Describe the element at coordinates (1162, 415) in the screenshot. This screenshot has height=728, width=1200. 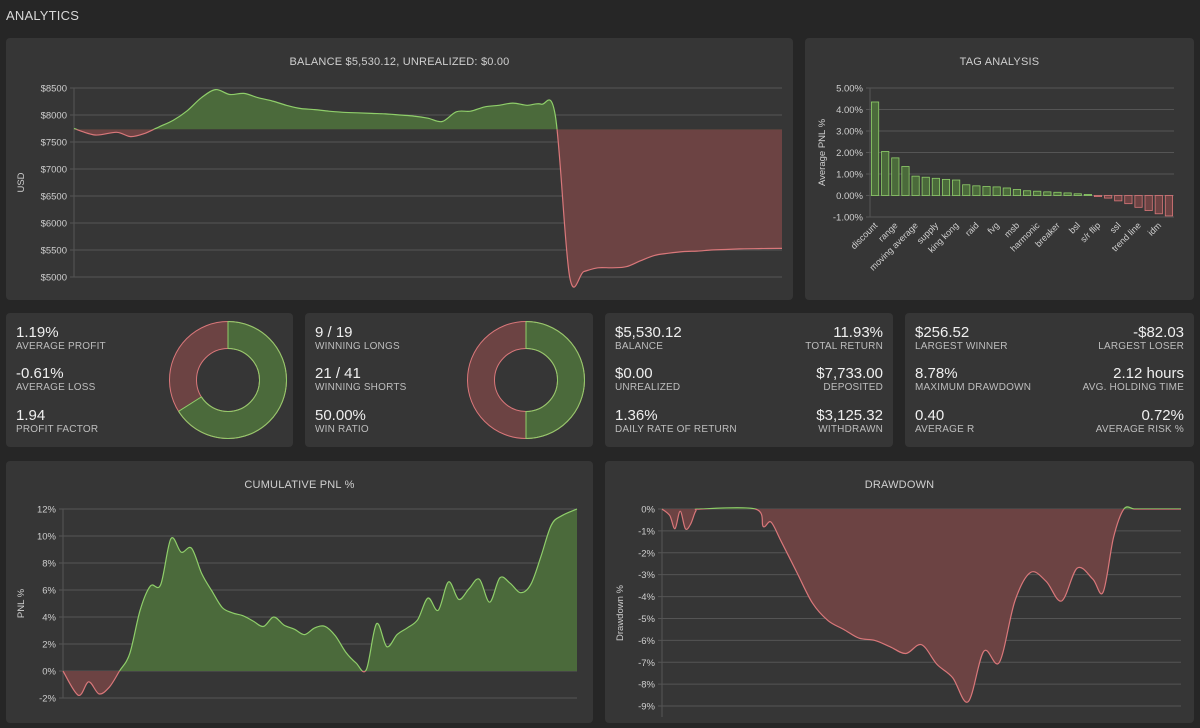
I see `average-risk-value: 0.72%` at that location.